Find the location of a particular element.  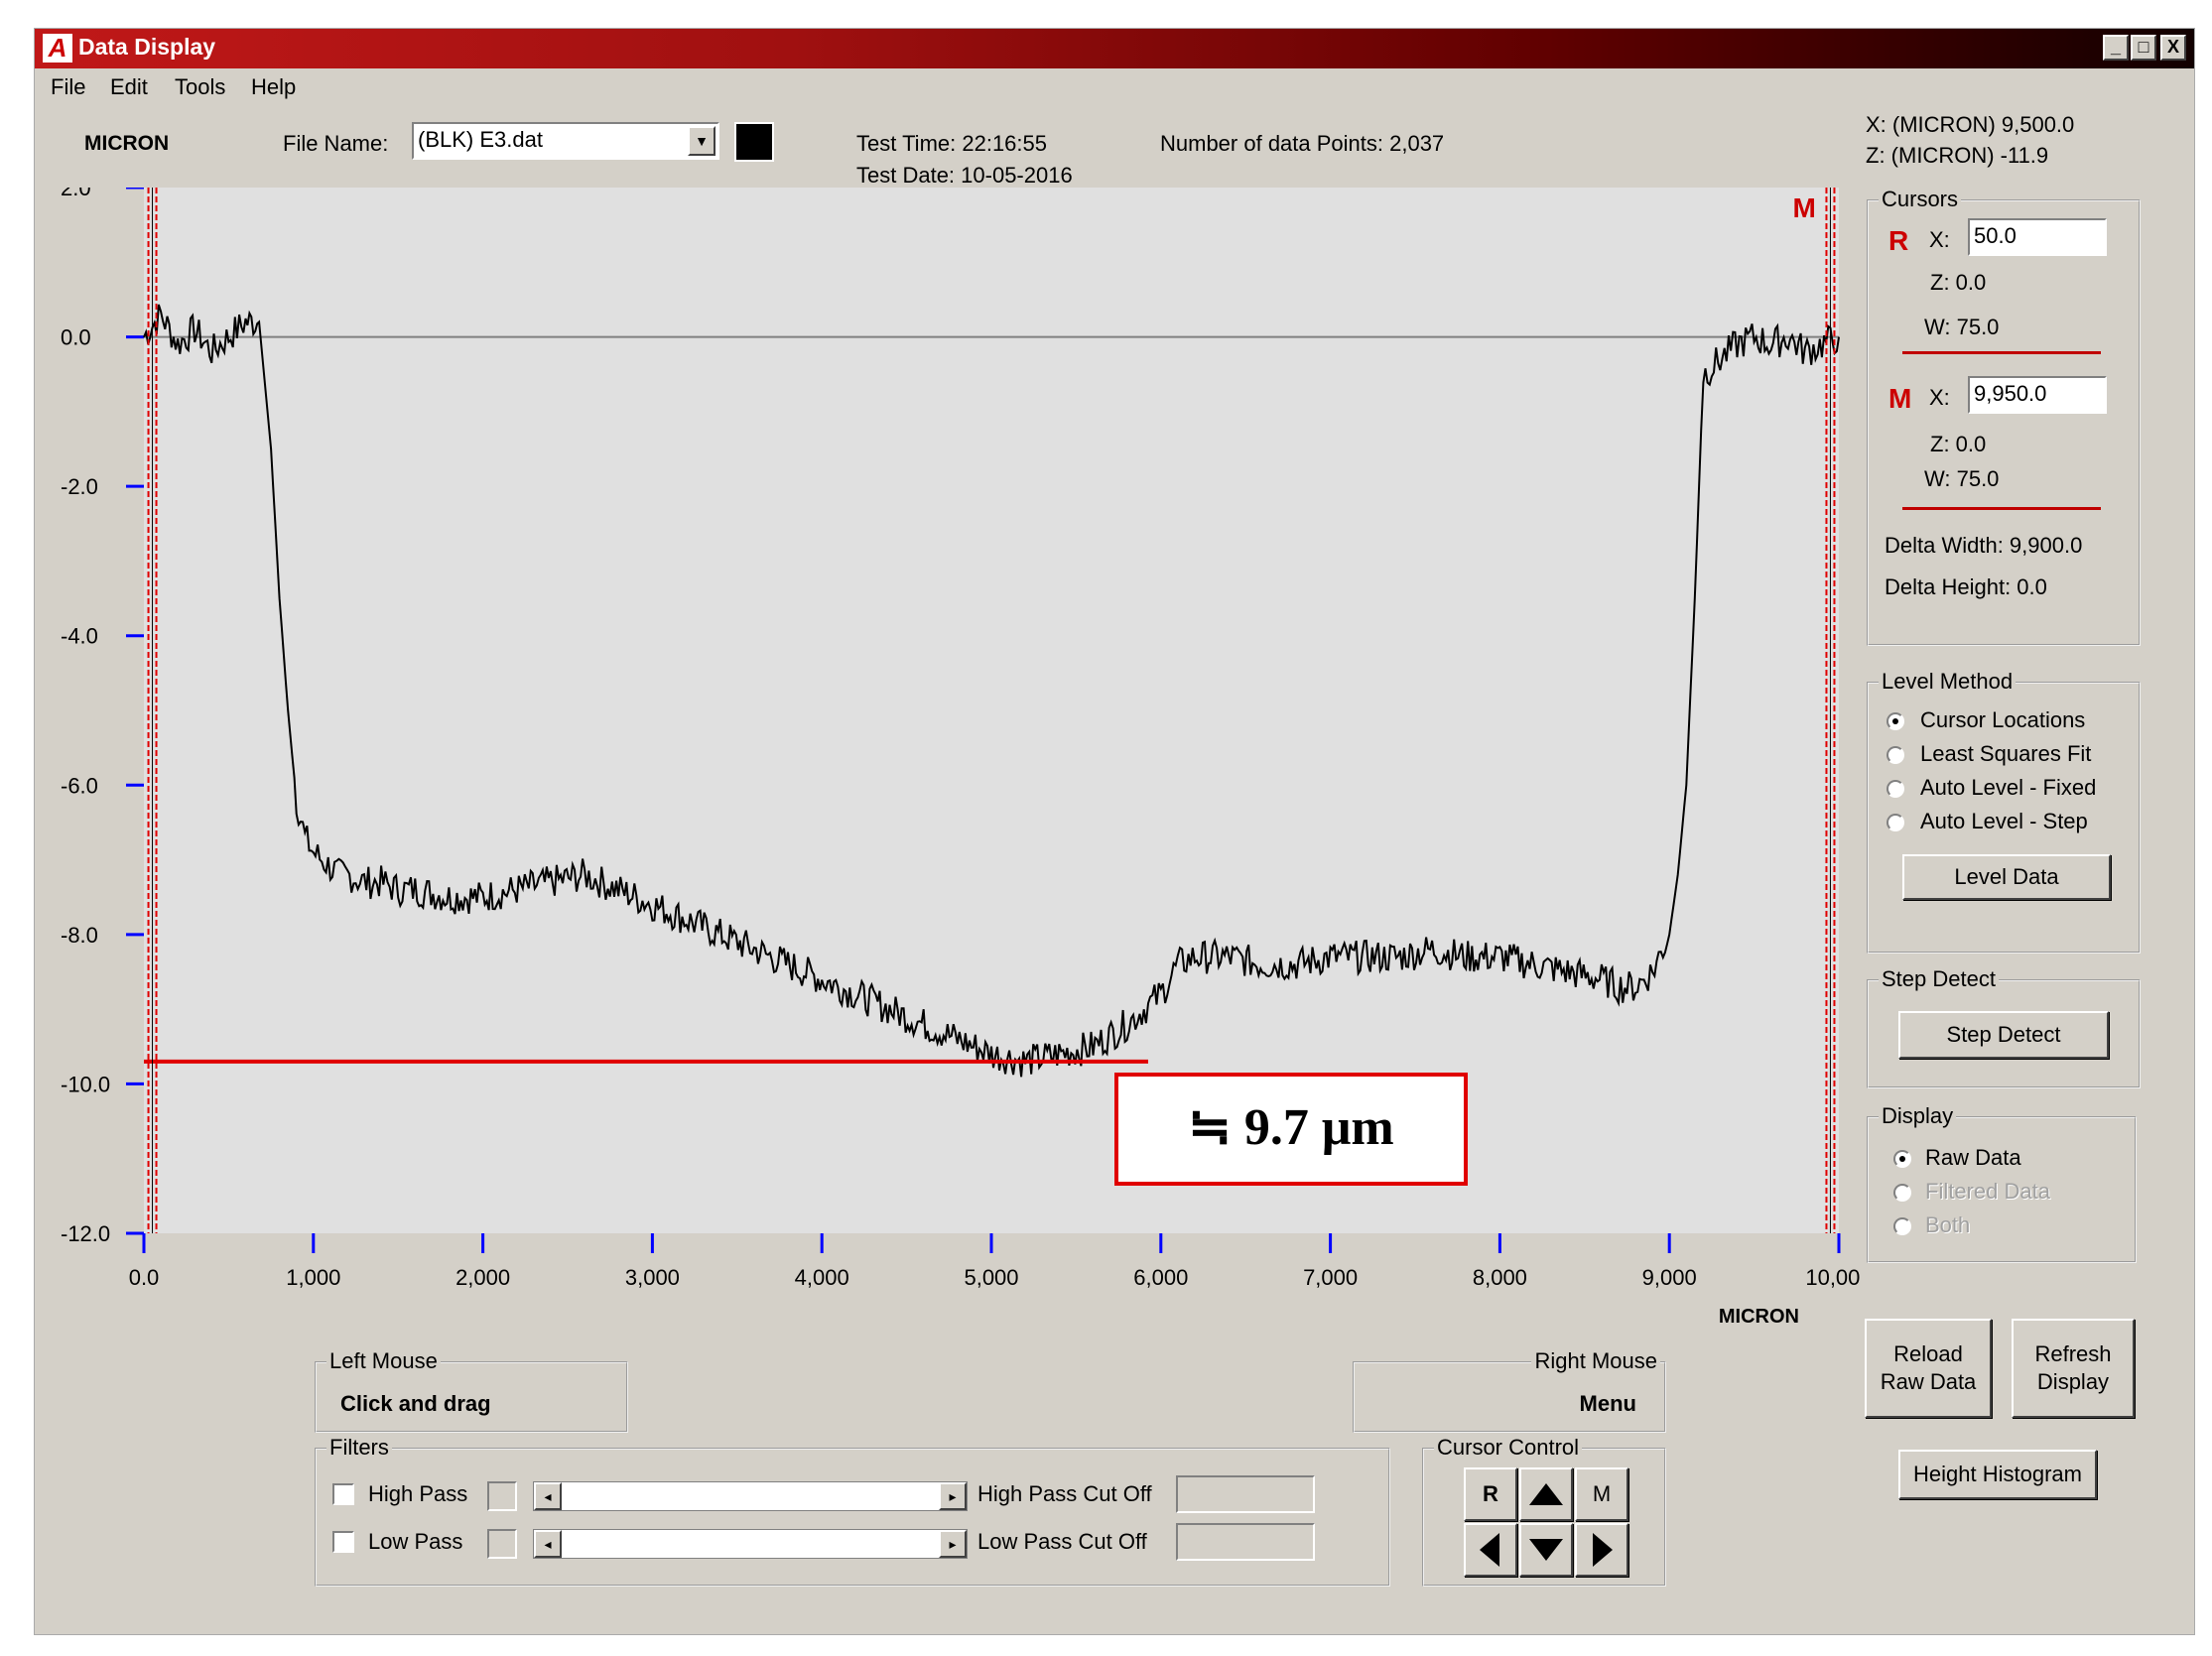

left-mouse-value: Click and drag is located at coordinates (415, 1403).